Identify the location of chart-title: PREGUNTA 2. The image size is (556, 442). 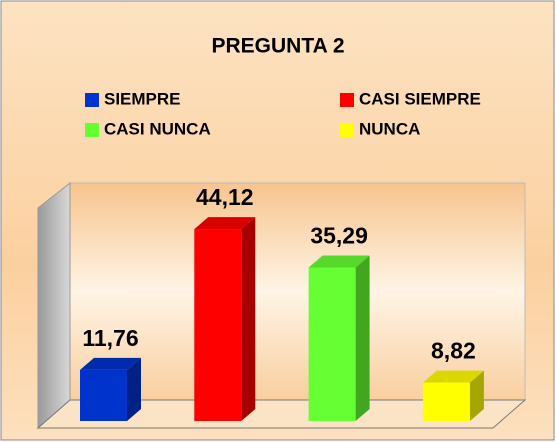
(277, 46).